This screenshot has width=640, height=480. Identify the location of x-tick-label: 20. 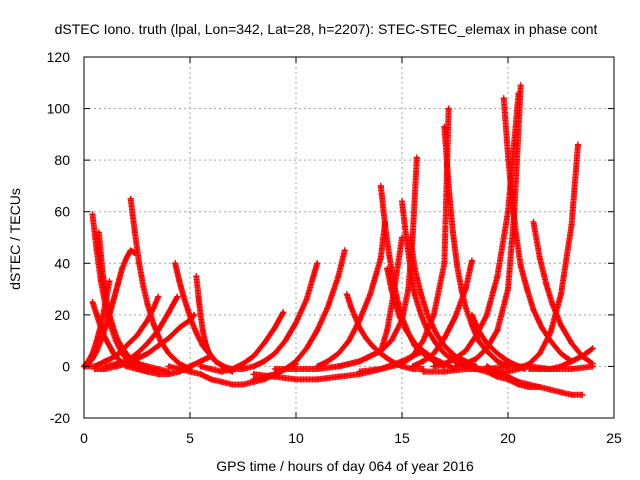
(508, 438).